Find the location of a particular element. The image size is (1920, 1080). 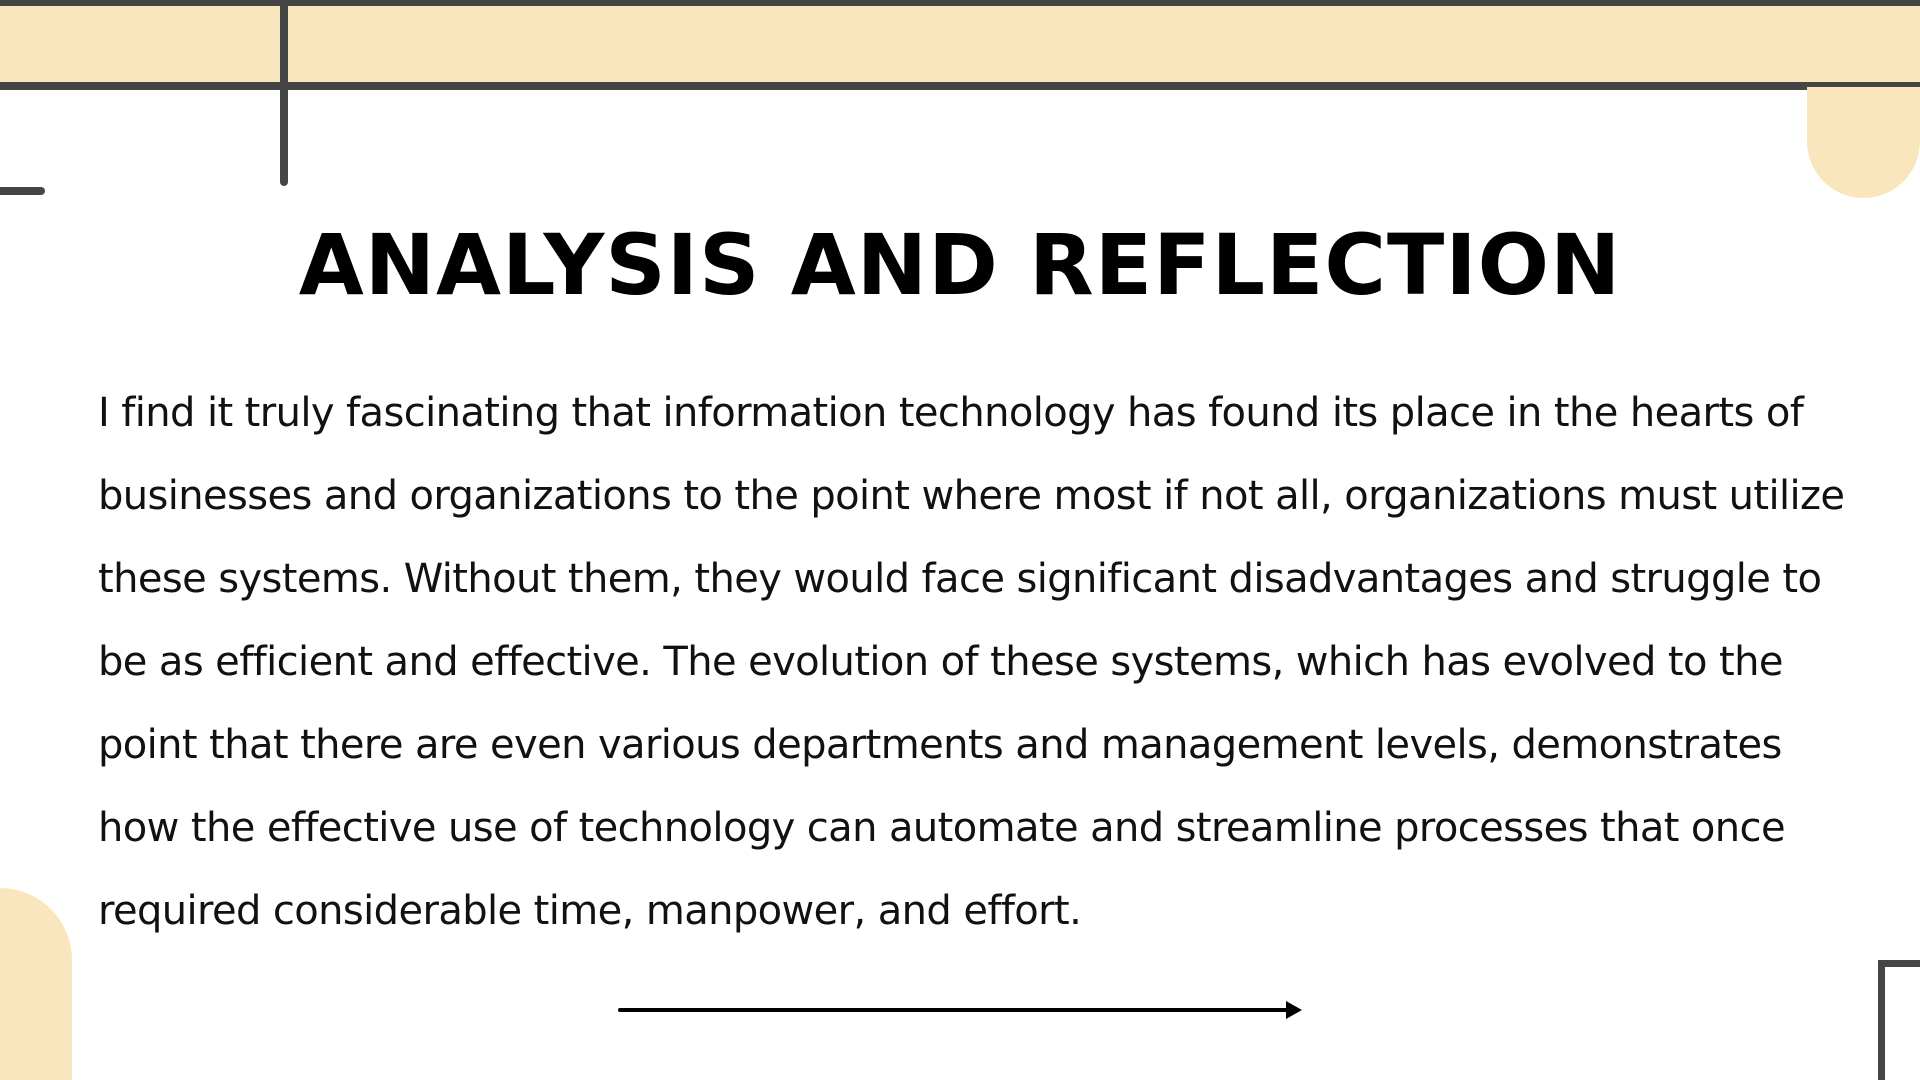

top-border-line is located at coordinates (960, 3).